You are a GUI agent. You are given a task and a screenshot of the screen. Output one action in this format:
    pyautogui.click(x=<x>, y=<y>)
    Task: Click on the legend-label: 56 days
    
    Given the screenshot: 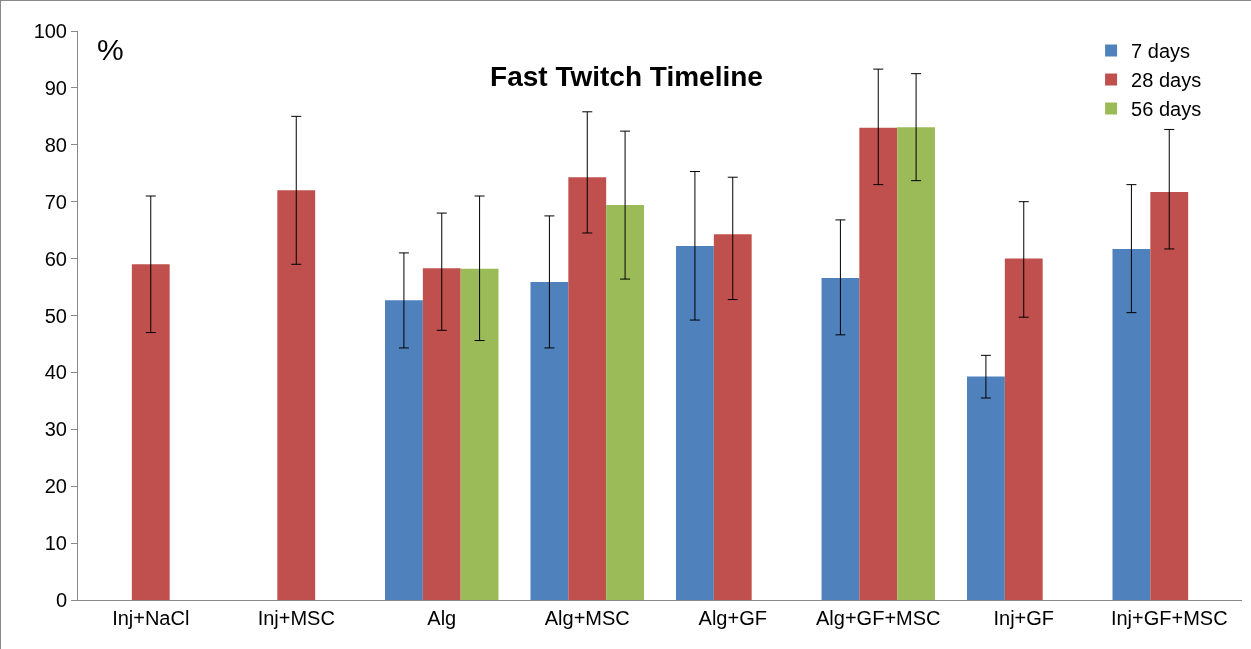 What is the action you would take?
    pyautogui.click(x=1166, y=109)
    